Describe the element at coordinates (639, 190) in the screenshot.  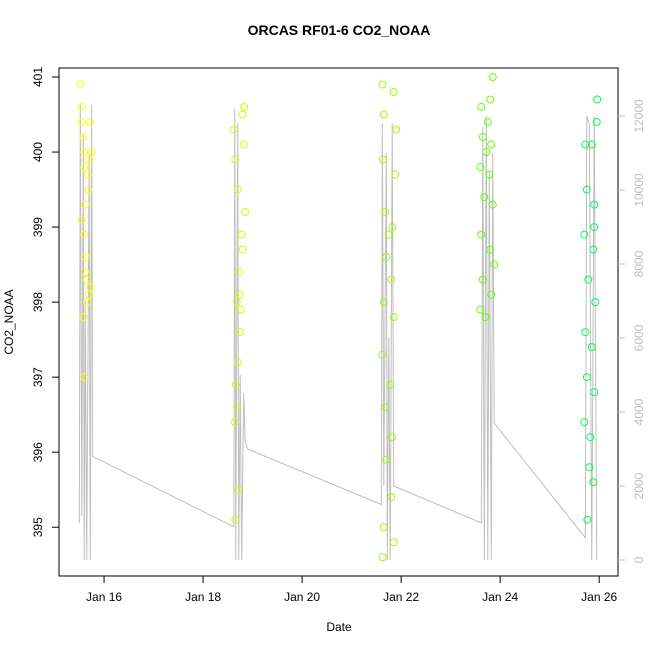
I see `y2-tick-label: 10000` at that location.